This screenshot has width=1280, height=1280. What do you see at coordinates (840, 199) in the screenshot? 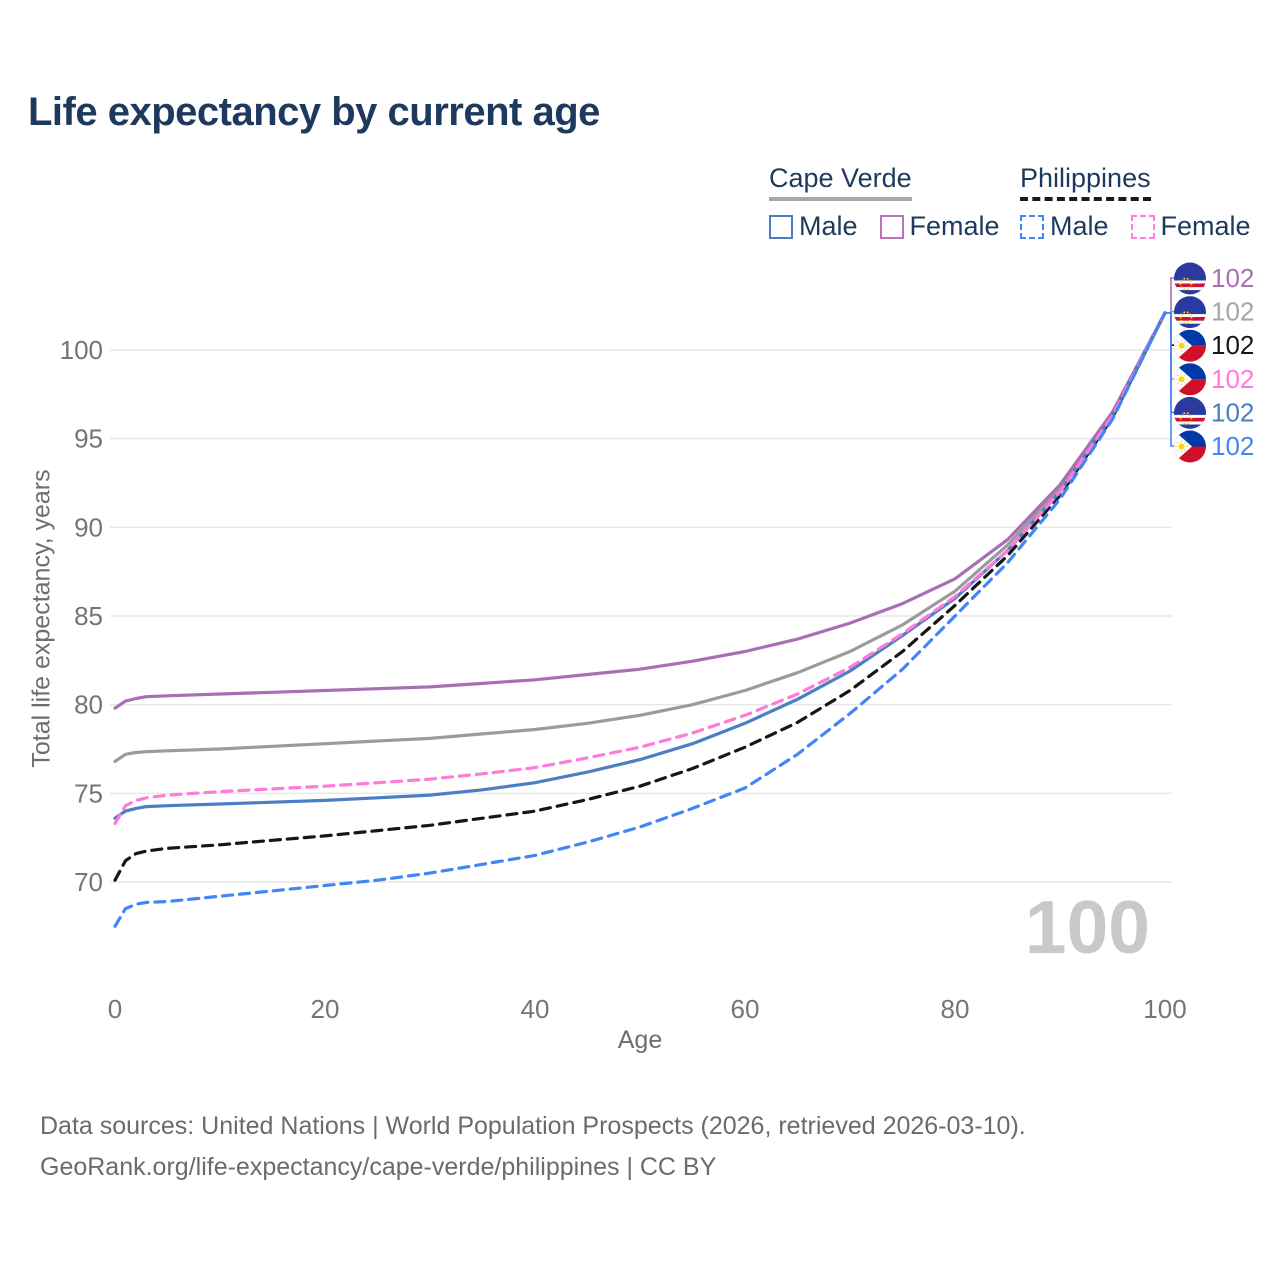
I see `cape-verde-line-sample` at bounding box center [840, 199].